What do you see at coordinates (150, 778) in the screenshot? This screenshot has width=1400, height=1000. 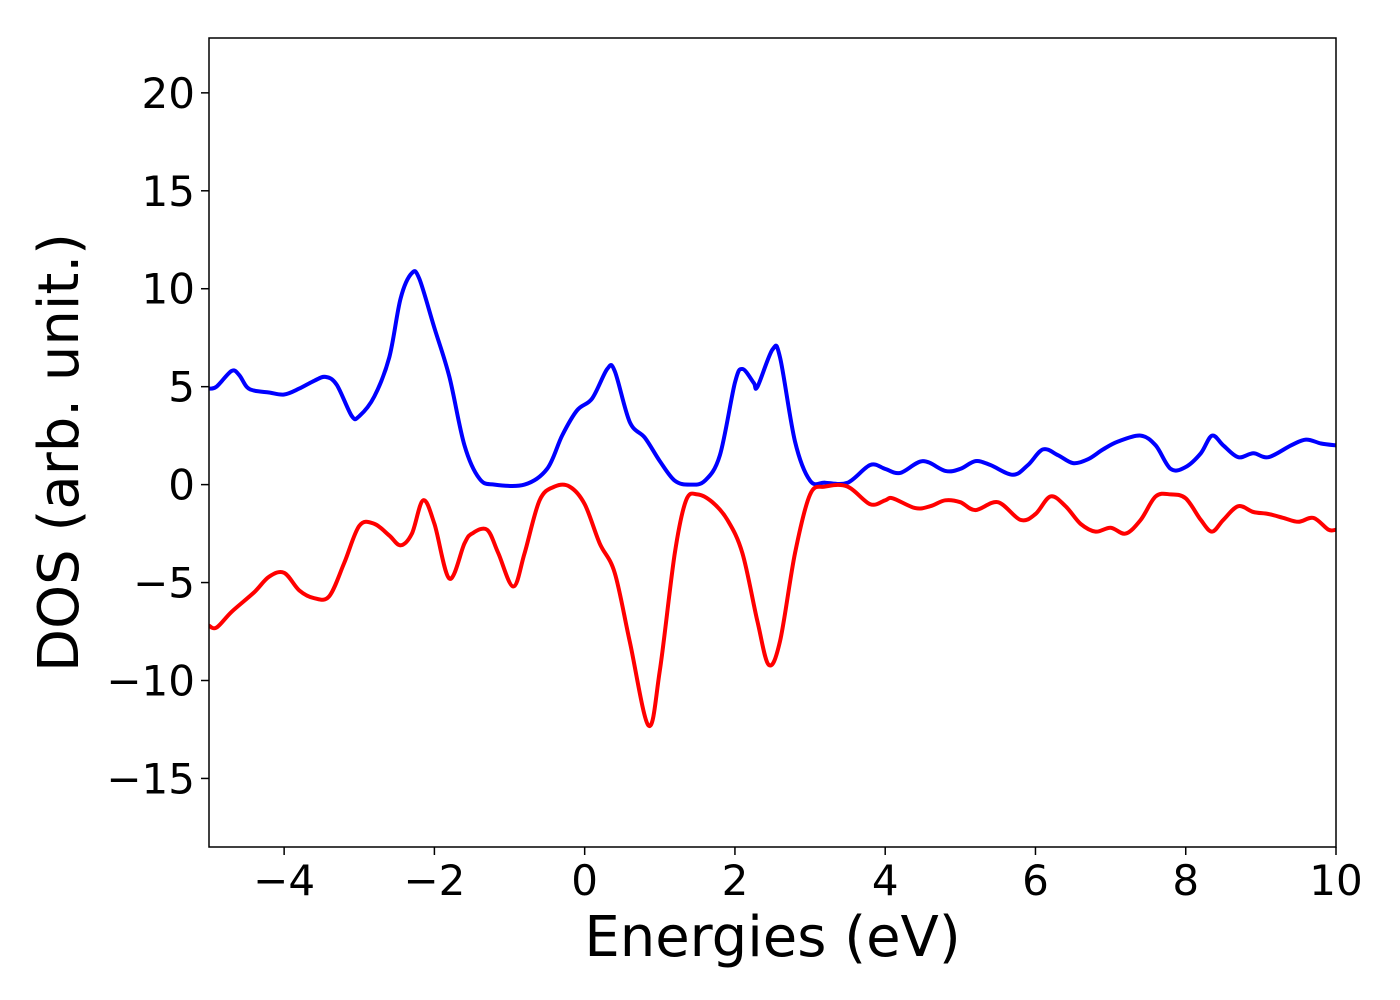 I see `y-tick-label: −15` at bounding box center [150, 778].